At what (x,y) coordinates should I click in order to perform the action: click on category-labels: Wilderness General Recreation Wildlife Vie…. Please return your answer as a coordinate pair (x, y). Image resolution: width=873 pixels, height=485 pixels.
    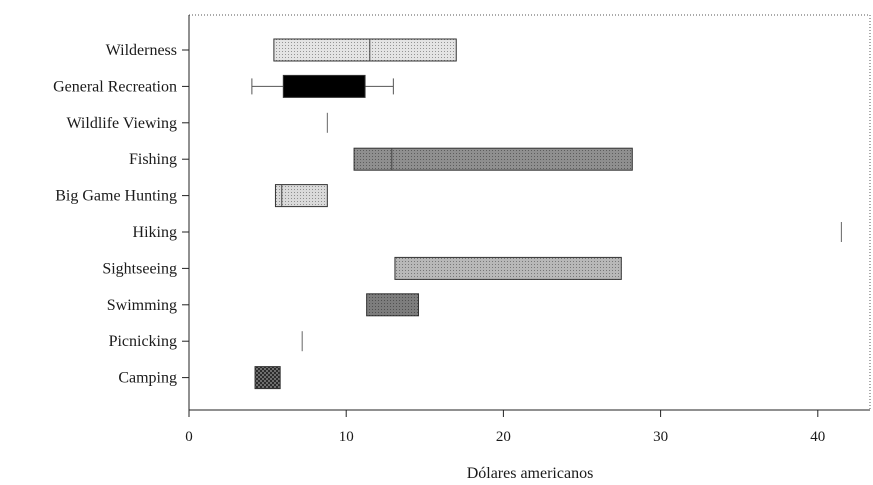
    Looking at the image, I should click on (115, 214).